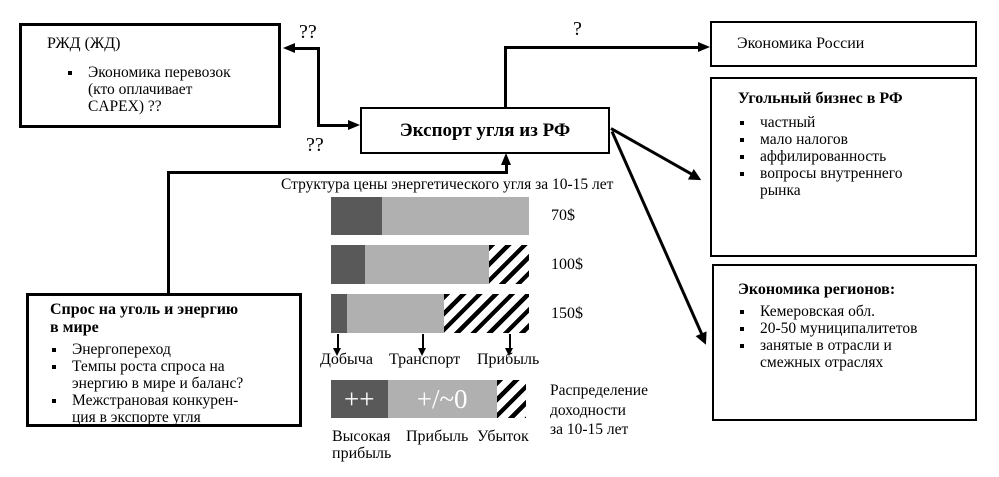 This screenshot has width=999, height=477. What do you see at coordinates (509, 345) in the screenshot?
I see `arrow-down-profit-icon` at bounding box center [509, 345].